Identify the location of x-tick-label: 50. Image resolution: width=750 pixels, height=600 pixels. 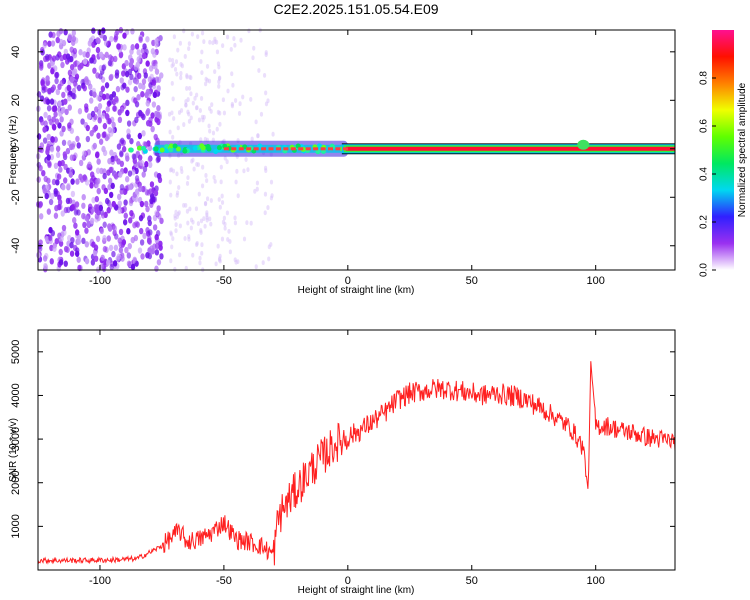
(472, 581).